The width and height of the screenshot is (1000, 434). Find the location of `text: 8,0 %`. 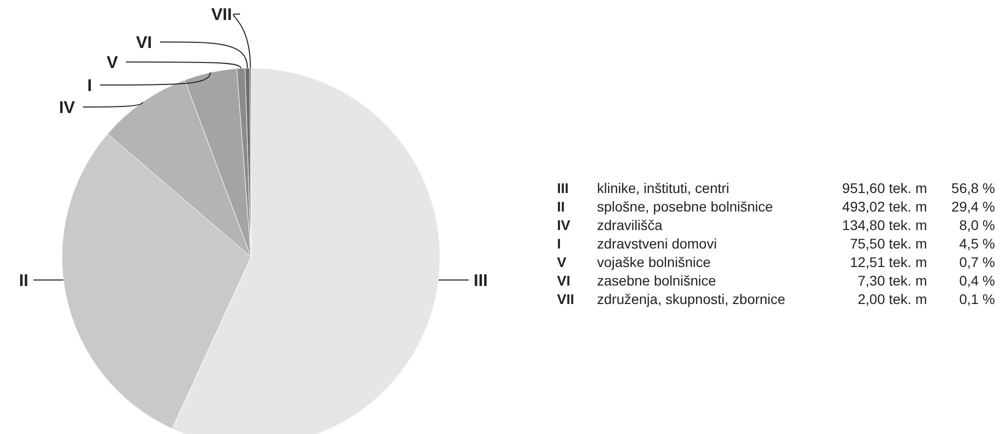

text: 8,0 % is located at coordinates (977, 224).